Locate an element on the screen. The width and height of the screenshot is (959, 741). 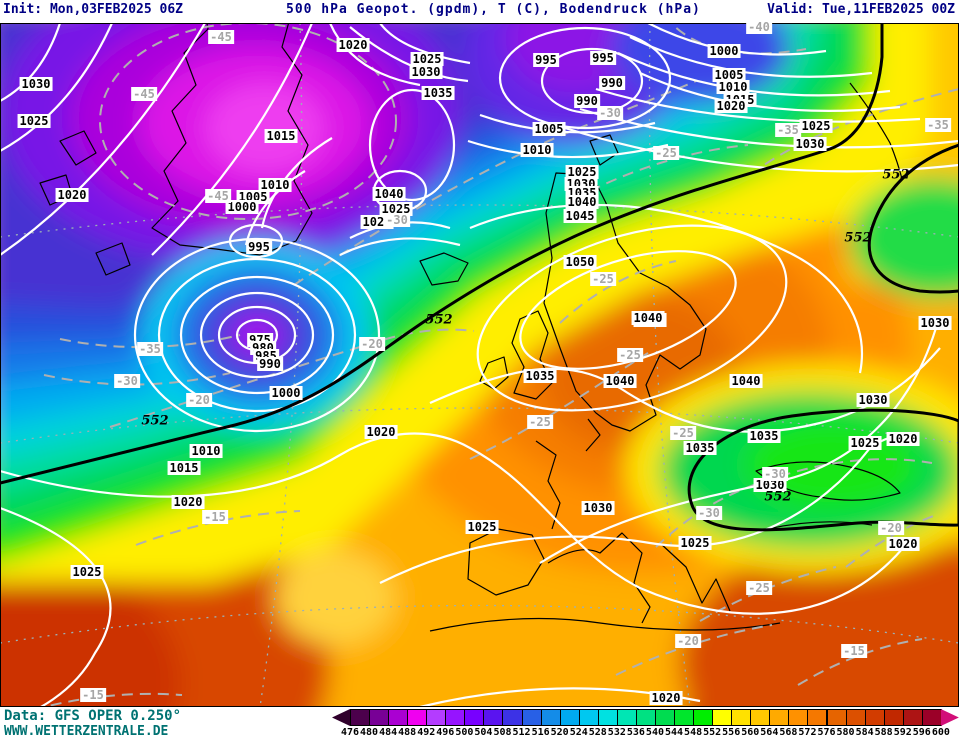
colorbar-tick-label: 560 is located at coordinates (750, 732).